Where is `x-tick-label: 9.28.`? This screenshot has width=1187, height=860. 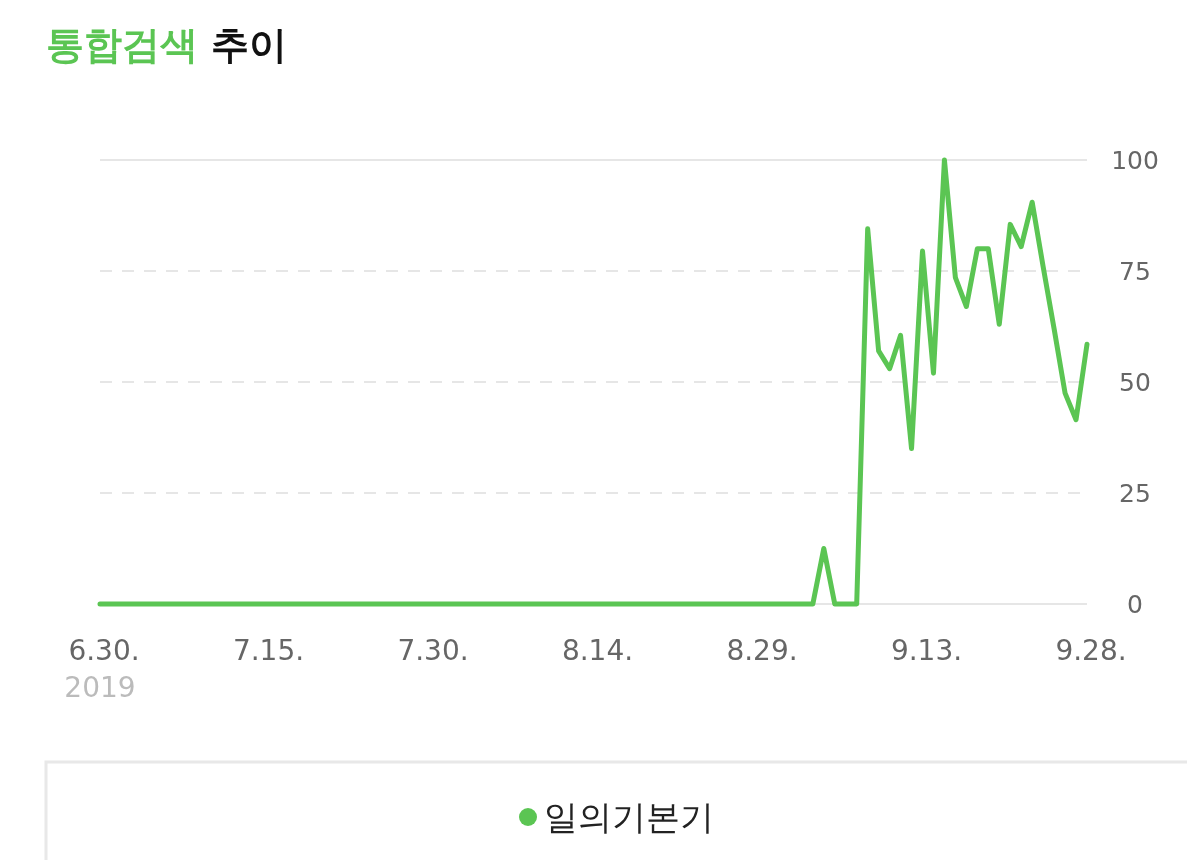
x-tick-label: 9.28. is located at coordinates (1091, 650).